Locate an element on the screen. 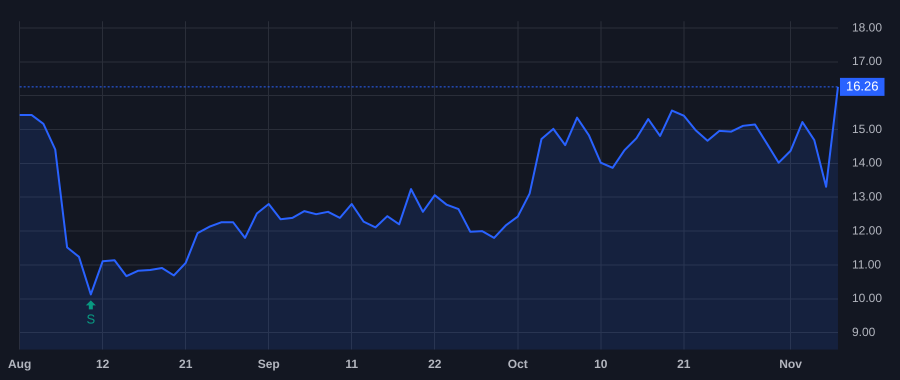 The width and height of the screenshot is (900, 380). y-tick-label: 10.00 is located at coordinates (867, 298).